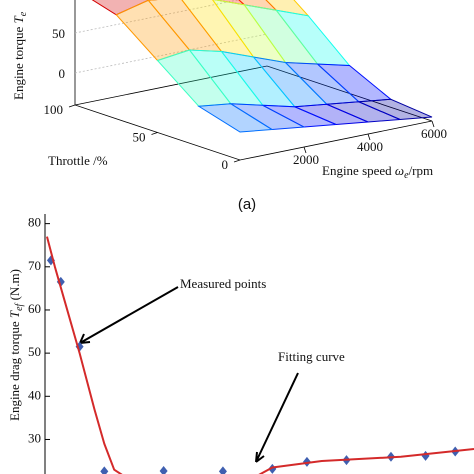 The width and height of the screenshot is (474, 474). What do you see at coordinates (14, 369) in the screenshot?
I see `label-part: Engine drag torque` at bounding box center [14, 369].